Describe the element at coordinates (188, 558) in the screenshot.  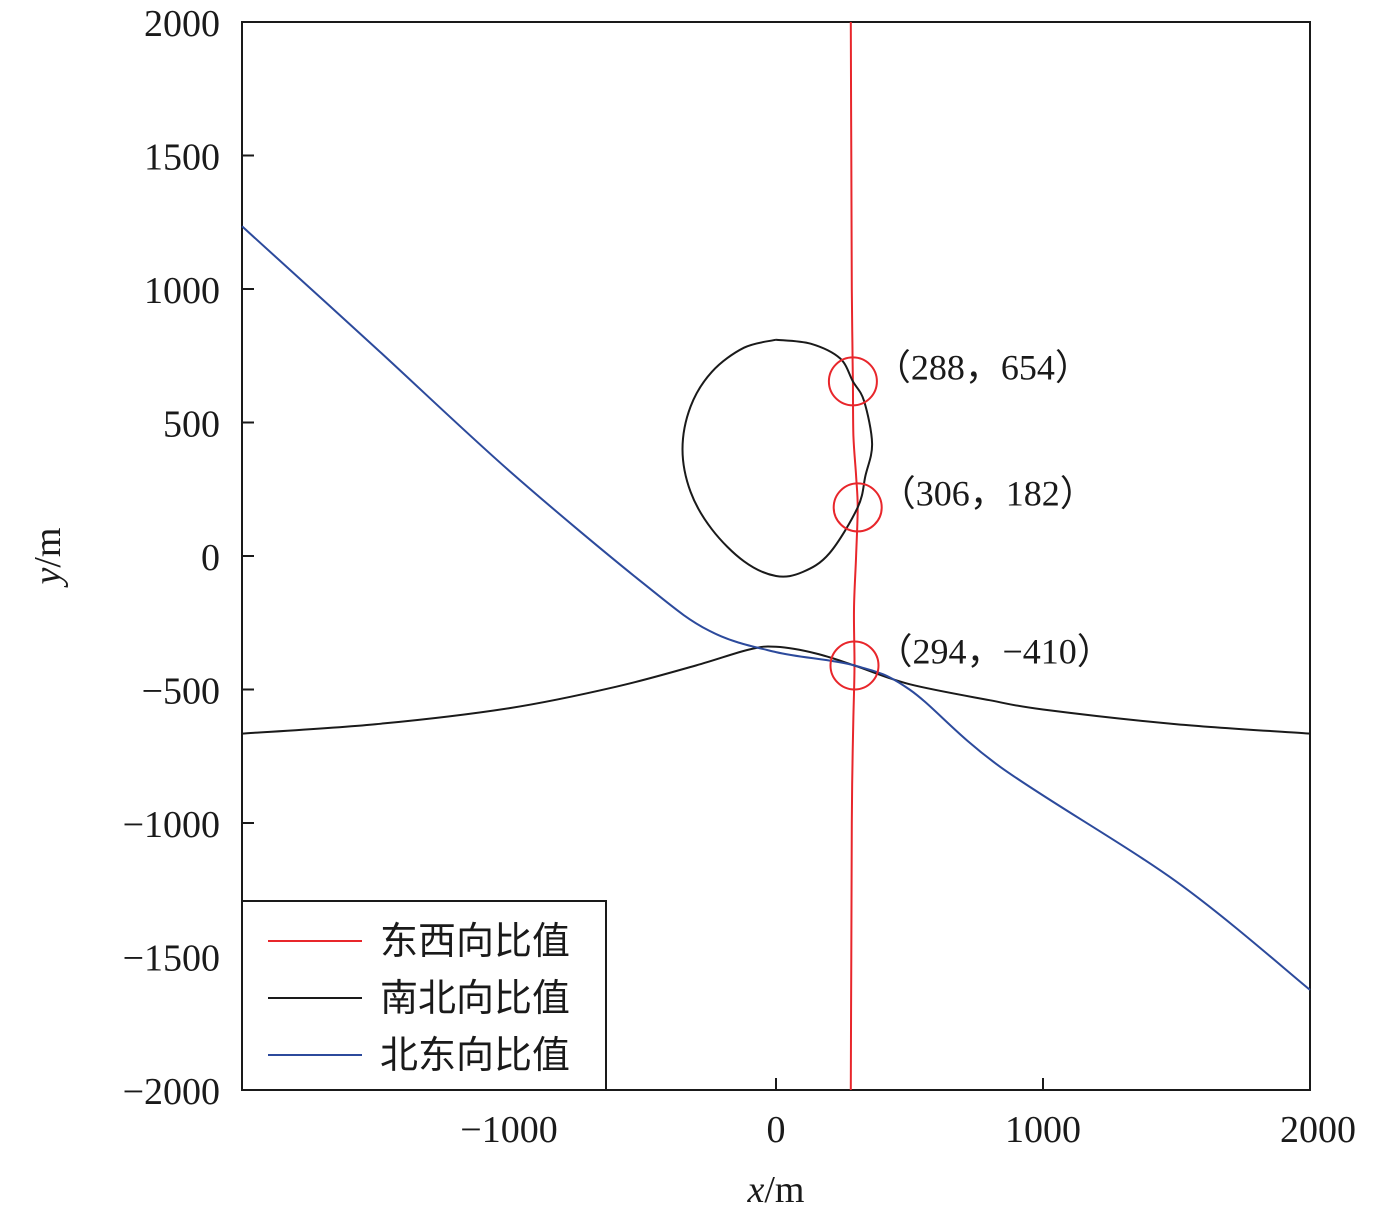
I see `y-axis: 2000 1500 1000 500 0 −500 −1000 −1500 −2000` at that location.